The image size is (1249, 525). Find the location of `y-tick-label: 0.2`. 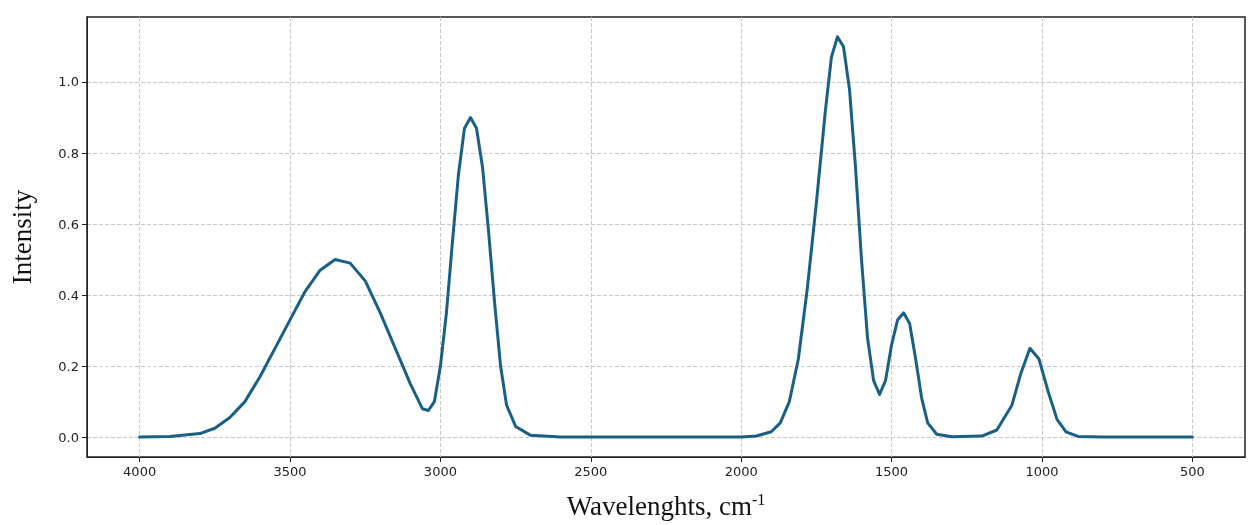

y-tick-label: 0.2 is located at coordinates (68, 366).